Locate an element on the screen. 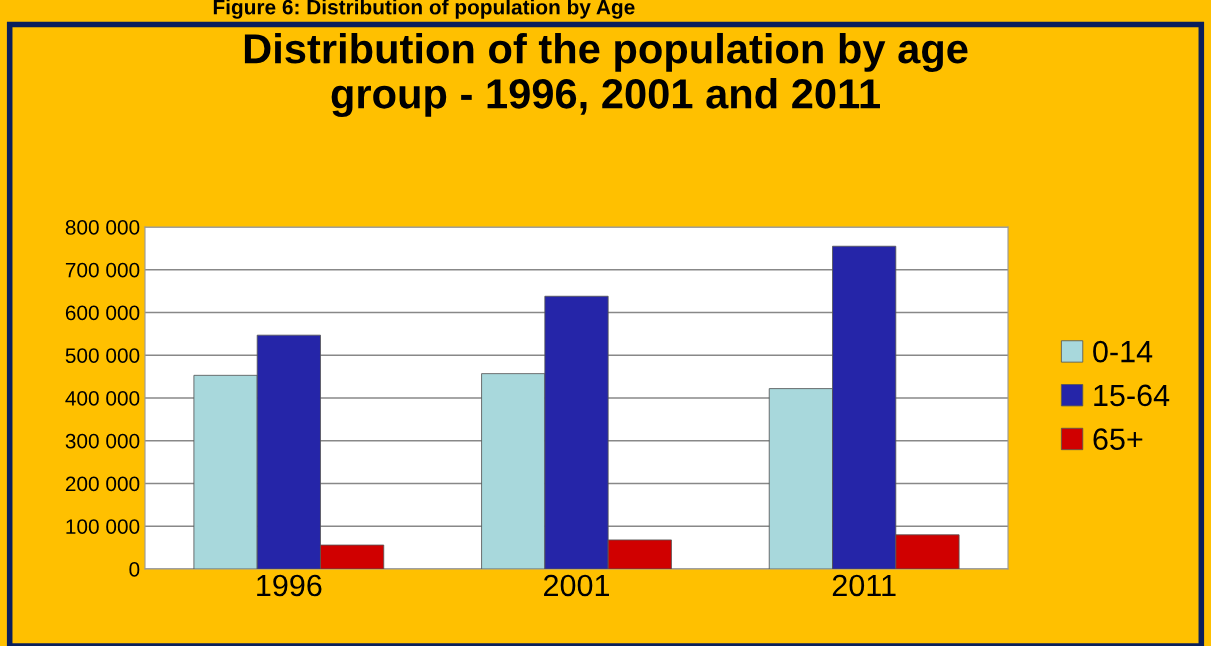 The image size is (1211, 646). legend-label: 15-64 is located at coordinates (1132, 395).